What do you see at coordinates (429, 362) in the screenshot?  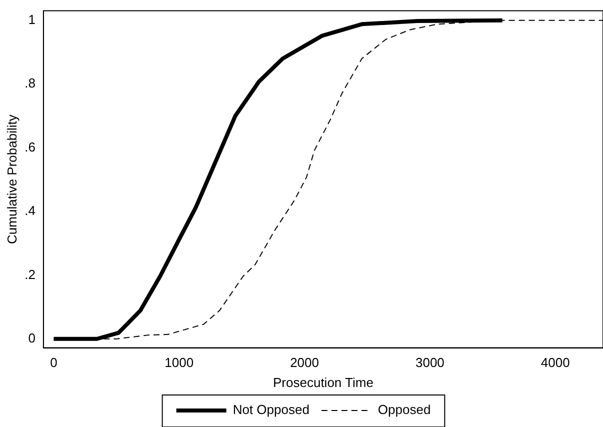 I see `x-tick-label: 3000` at bounding box center [429, 362].